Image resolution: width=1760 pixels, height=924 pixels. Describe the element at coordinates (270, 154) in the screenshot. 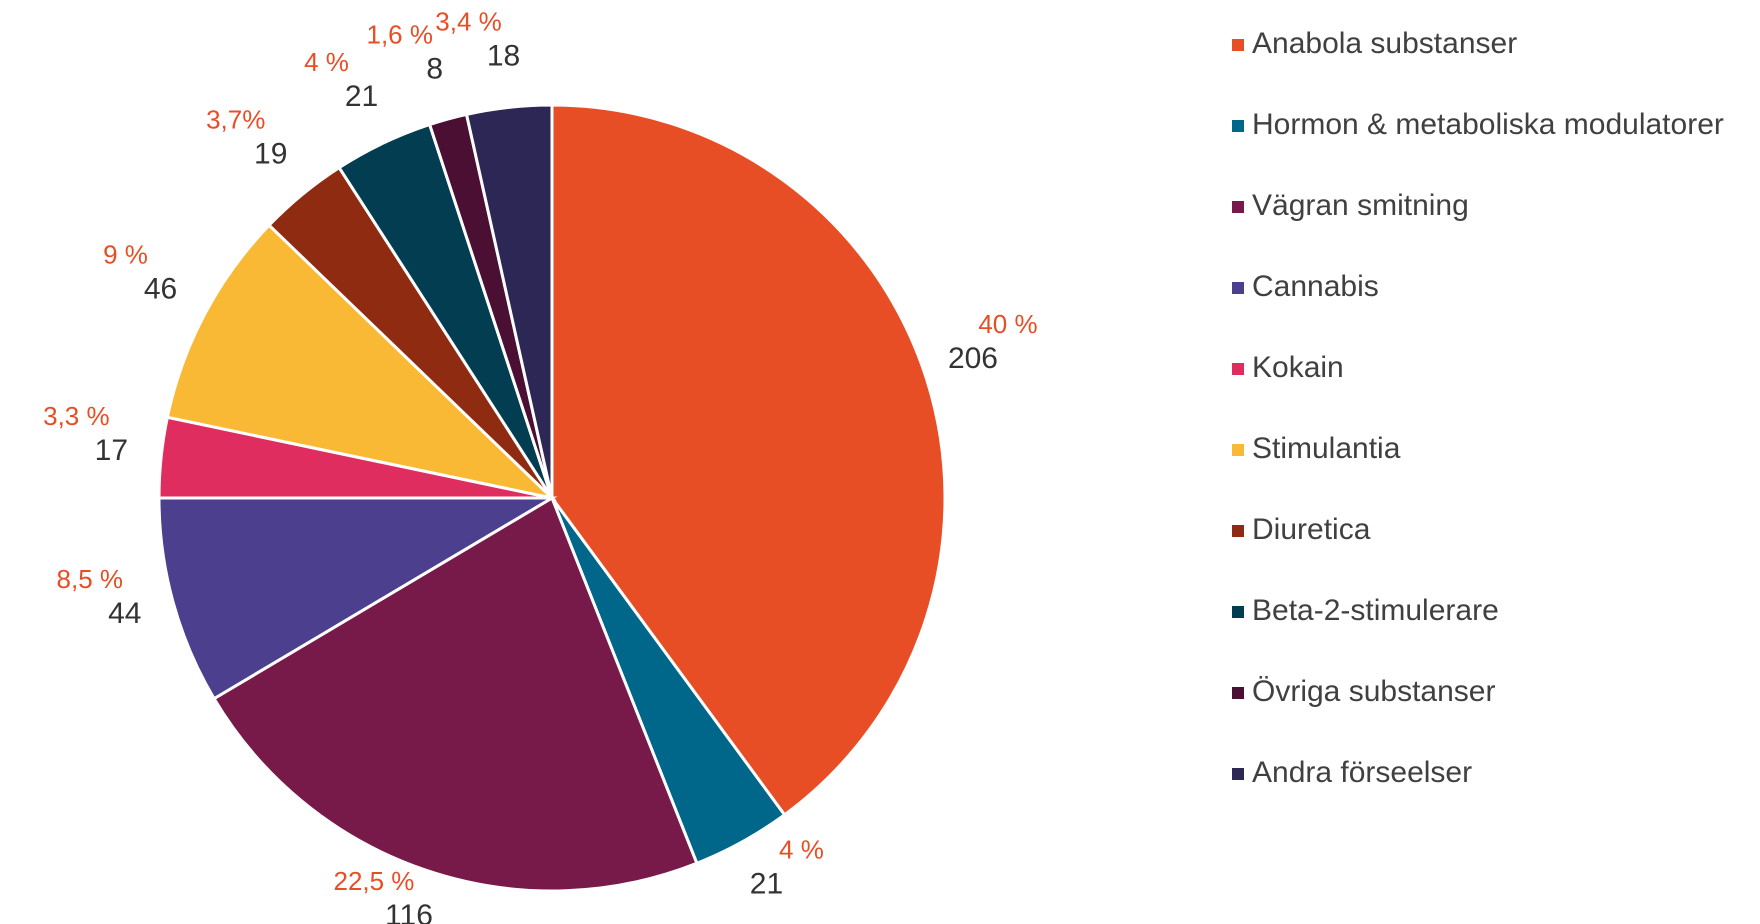

I see `count-label: 19` at that location.